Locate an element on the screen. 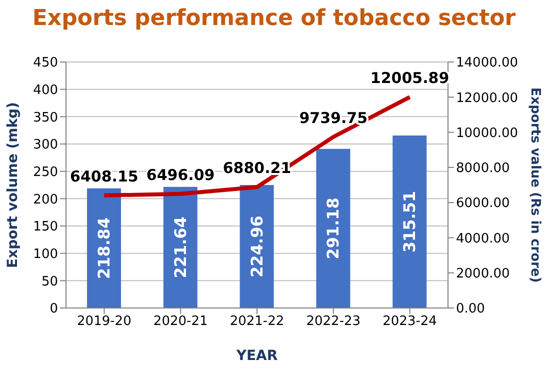  data-label: 12005.89 is located at coordinates (410, 78).